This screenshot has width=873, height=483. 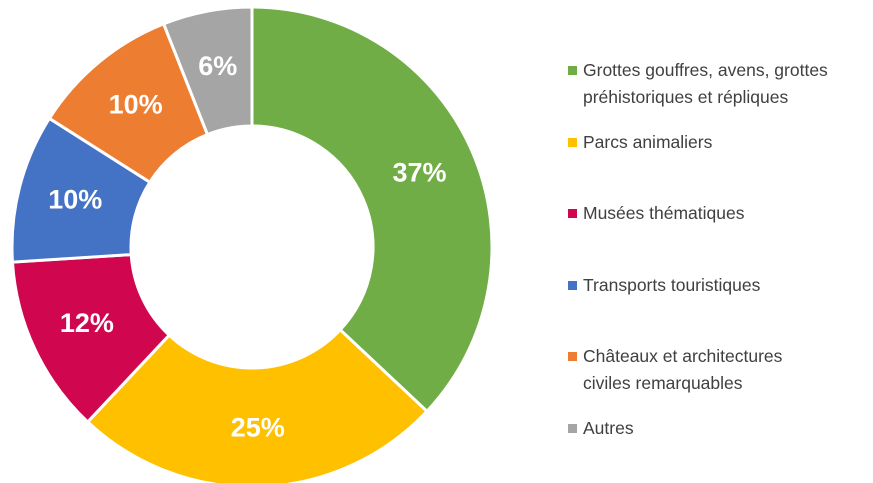 I want to click on legend-item: Transports touristiques, so click(x=720, y=285).